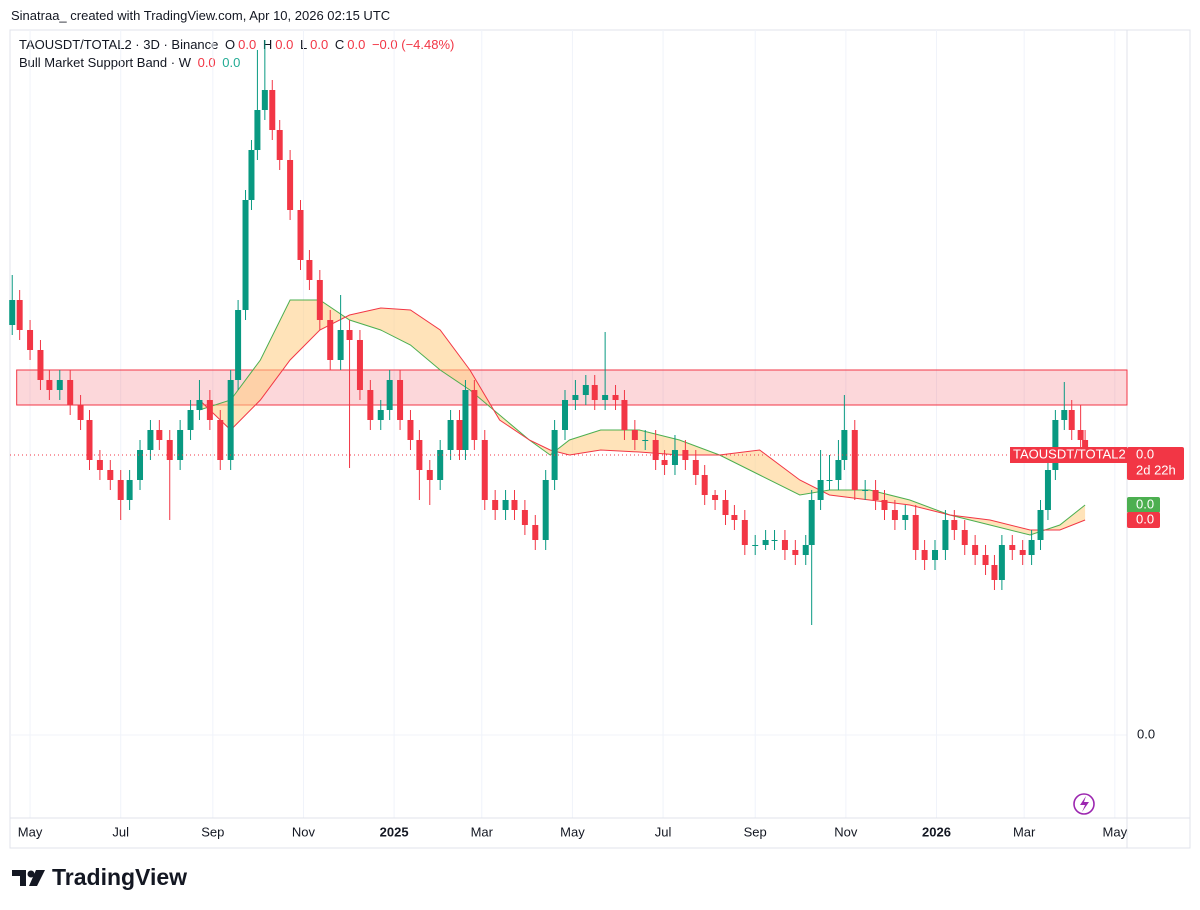 This screenshot has width=1200, height=910. I want to click on ohlc-key: C, so click(339, 44).